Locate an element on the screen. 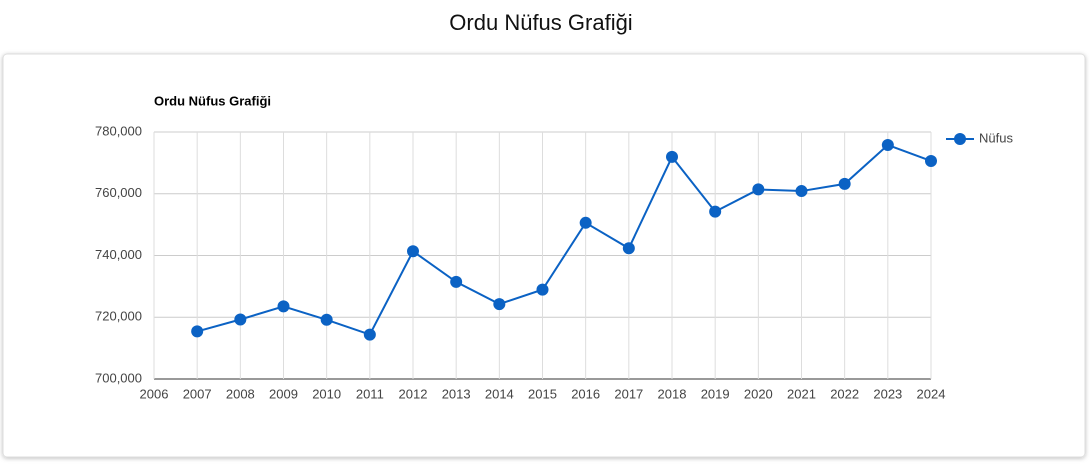 This screenshot has width=1090, height=466. x-tick-label: 2012 is located at coordinates (413, 393).